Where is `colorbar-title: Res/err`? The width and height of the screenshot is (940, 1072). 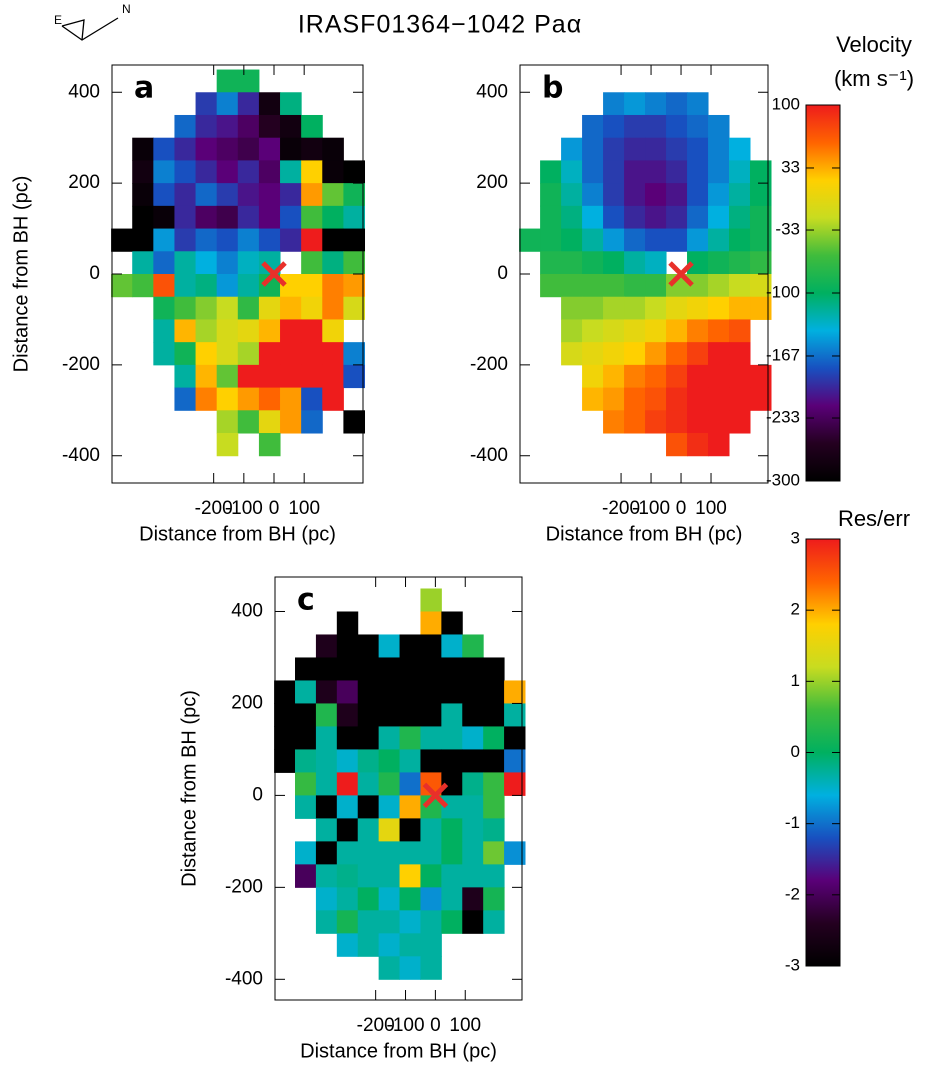 colorbar-title: Res/err is located at coordinates (874, 518).